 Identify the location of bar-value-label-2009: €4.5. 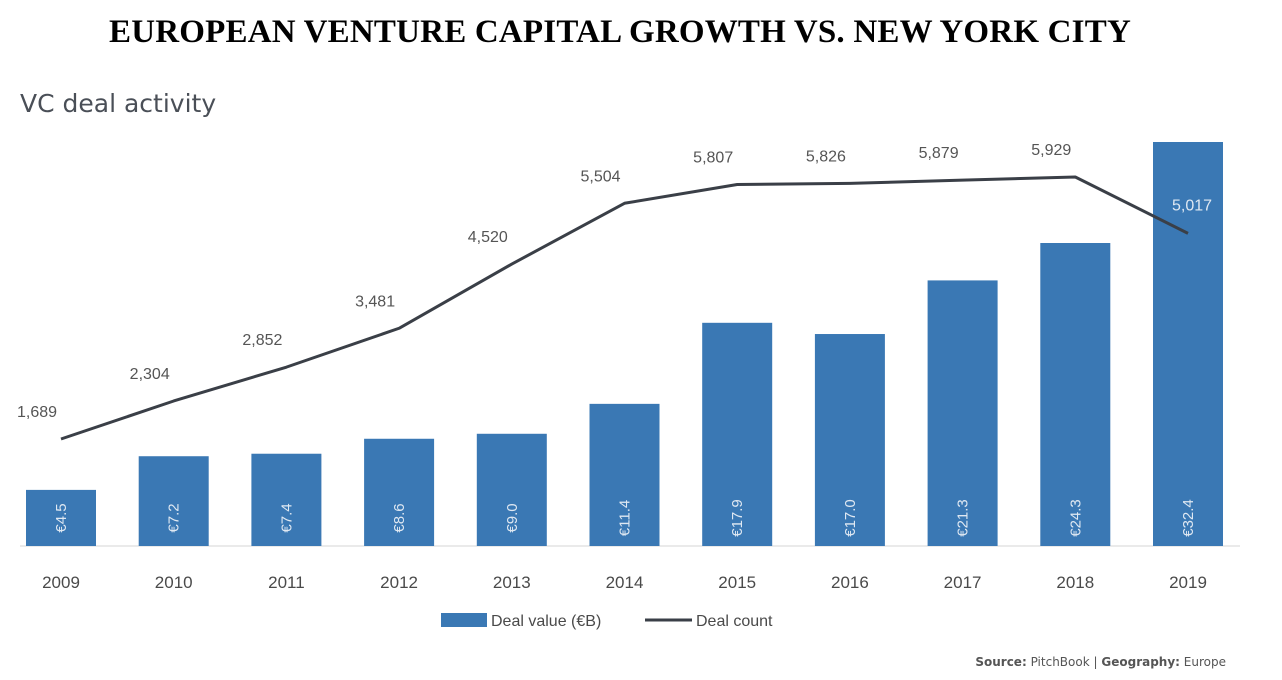
(61, 517).